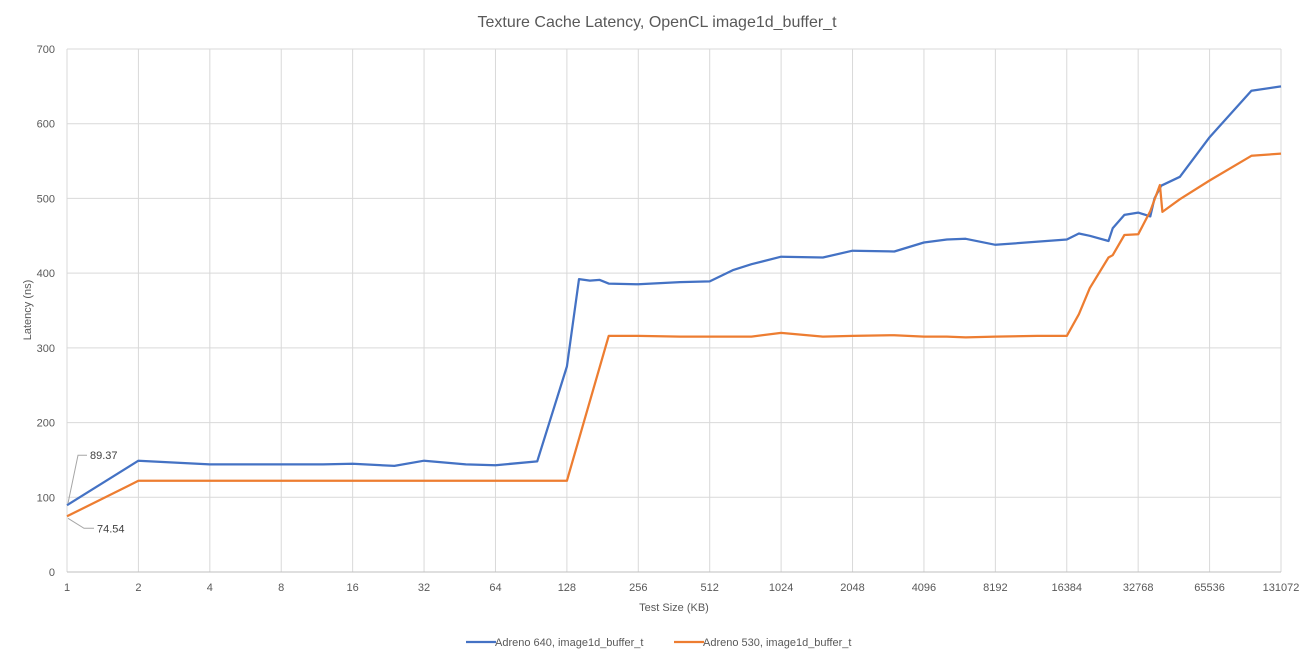 This screenshot has height=662, width=1314. Describe the element at coordinates (995, 588) in the screenshot. I see `x-tick-label: 8192` at that location.